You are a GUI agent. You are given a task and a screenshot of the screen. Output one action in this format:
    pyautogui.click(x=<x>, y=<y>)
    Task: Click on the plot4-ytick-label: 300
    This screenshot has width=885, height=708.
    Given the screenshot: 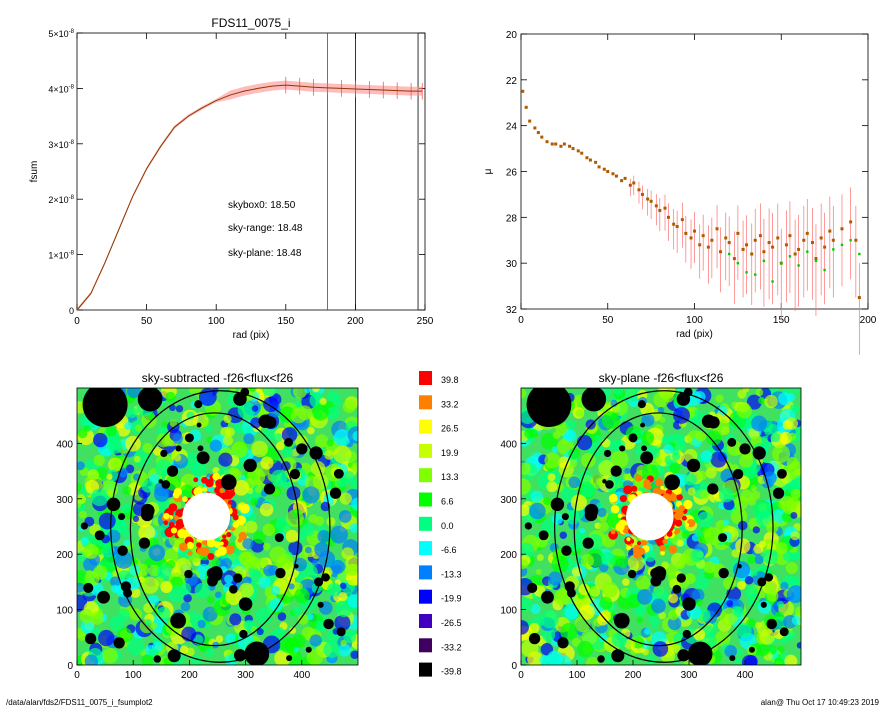 What is the action you would take?
    pyautogui.click(x=508, y=500)
    